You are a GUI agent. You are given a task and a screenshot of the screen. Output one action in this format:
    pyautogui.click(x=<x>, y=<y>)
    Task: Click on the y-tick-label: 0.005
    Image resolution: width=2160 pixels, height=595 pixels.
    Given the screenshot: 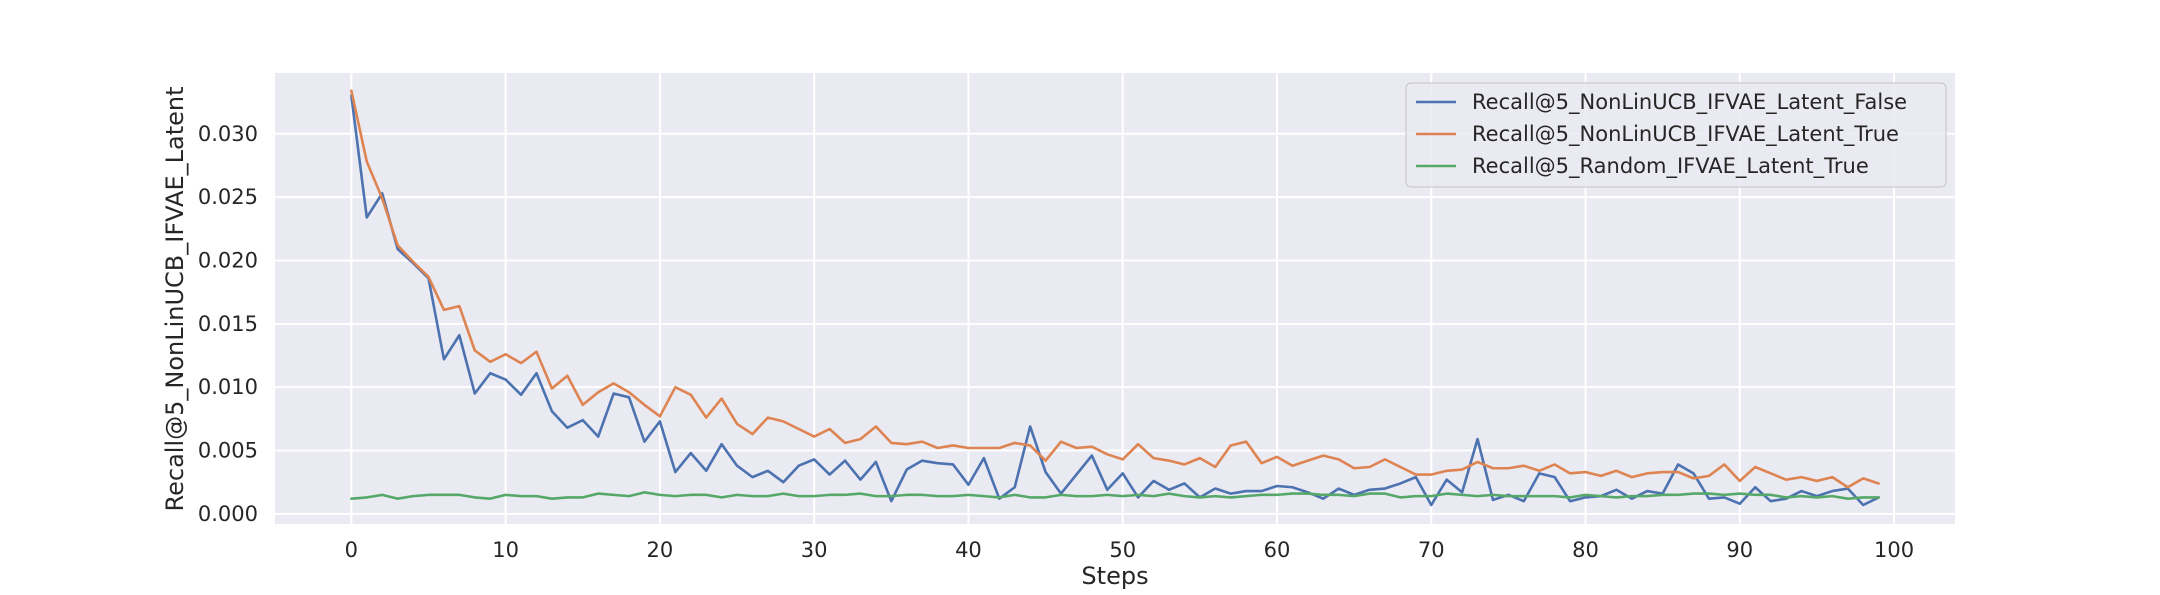 What is the action you would take?
    pyautogui.click(x=228, y=451)
    